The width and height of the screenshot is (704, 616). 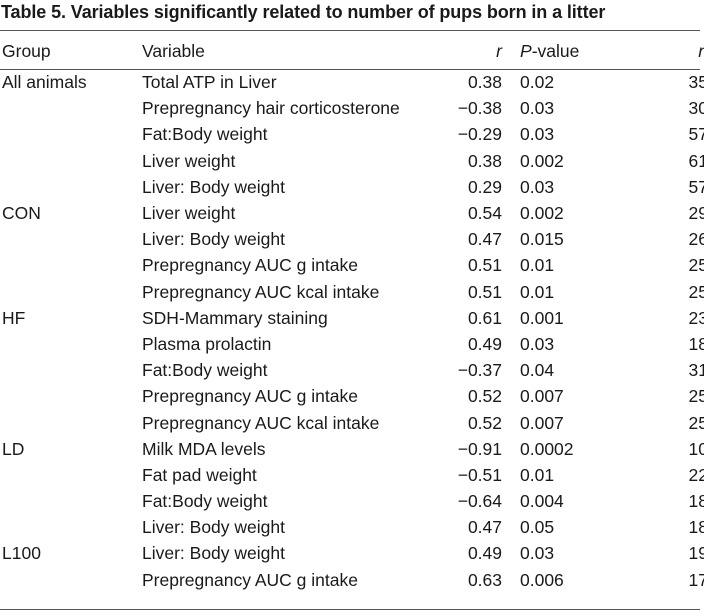 I want to click on cell-p-value: 0.004, so click(x=542, y=501).